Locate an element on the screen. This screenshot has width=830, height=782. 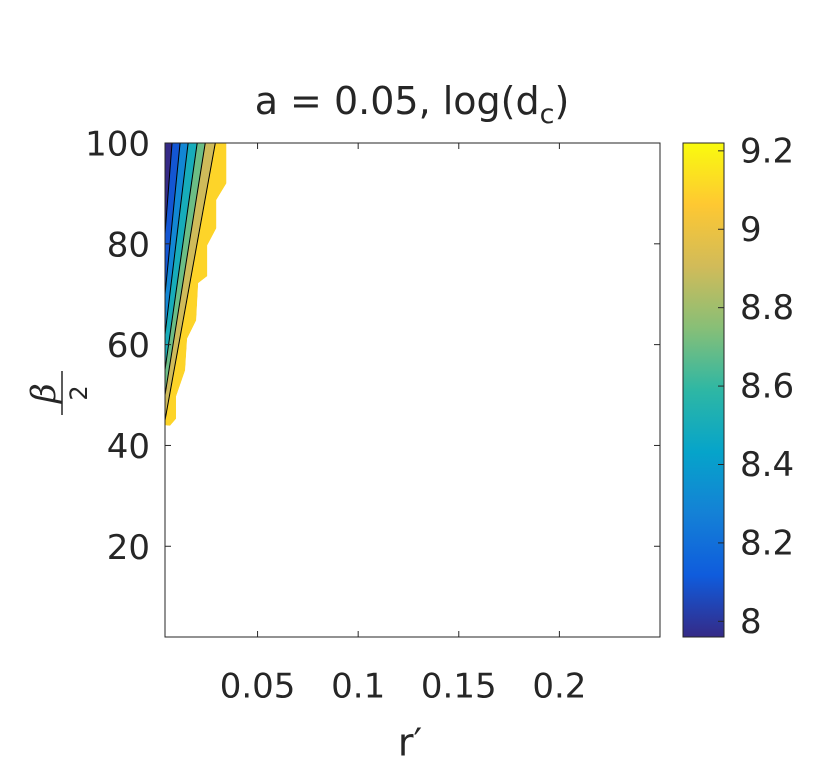
colorbar-tick-label: 9 is located at coordinates (751, 230).